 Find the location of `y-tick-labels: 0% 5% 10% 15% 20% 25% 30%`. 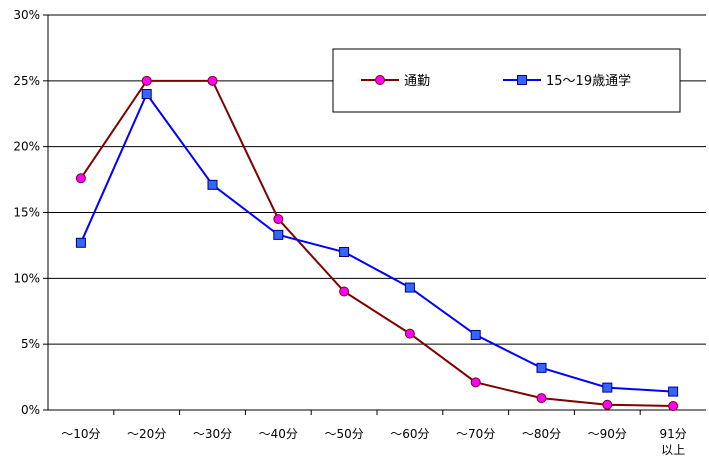

y-tick-labels: 0% 5% 10% 15% 20% 25% 30% is located at coordinates (26, 212).